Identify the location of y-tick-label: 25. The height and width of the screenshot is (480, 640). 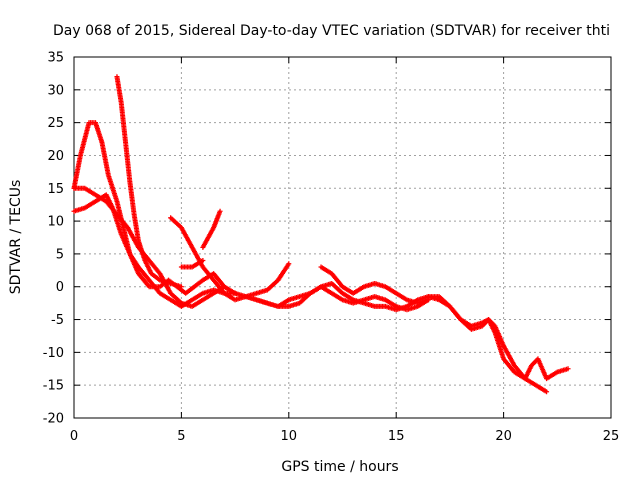
(55, 123).